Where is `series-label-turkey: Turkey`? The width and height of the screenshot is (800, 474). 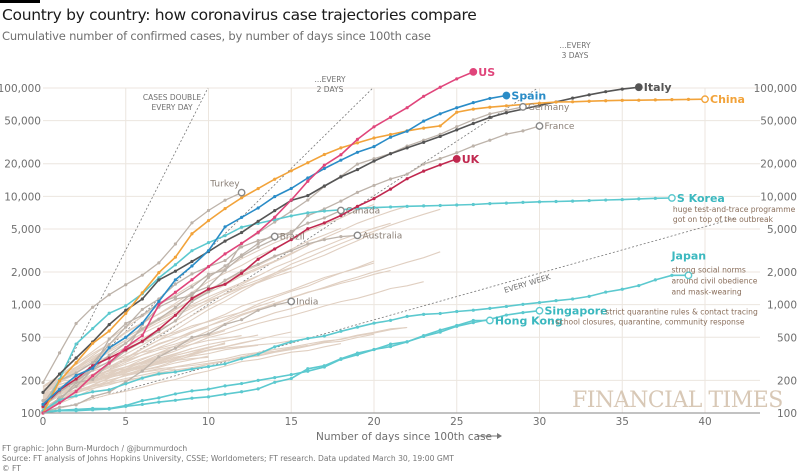
series-label-turkey: Turkey is located at coordinates (224, 185).